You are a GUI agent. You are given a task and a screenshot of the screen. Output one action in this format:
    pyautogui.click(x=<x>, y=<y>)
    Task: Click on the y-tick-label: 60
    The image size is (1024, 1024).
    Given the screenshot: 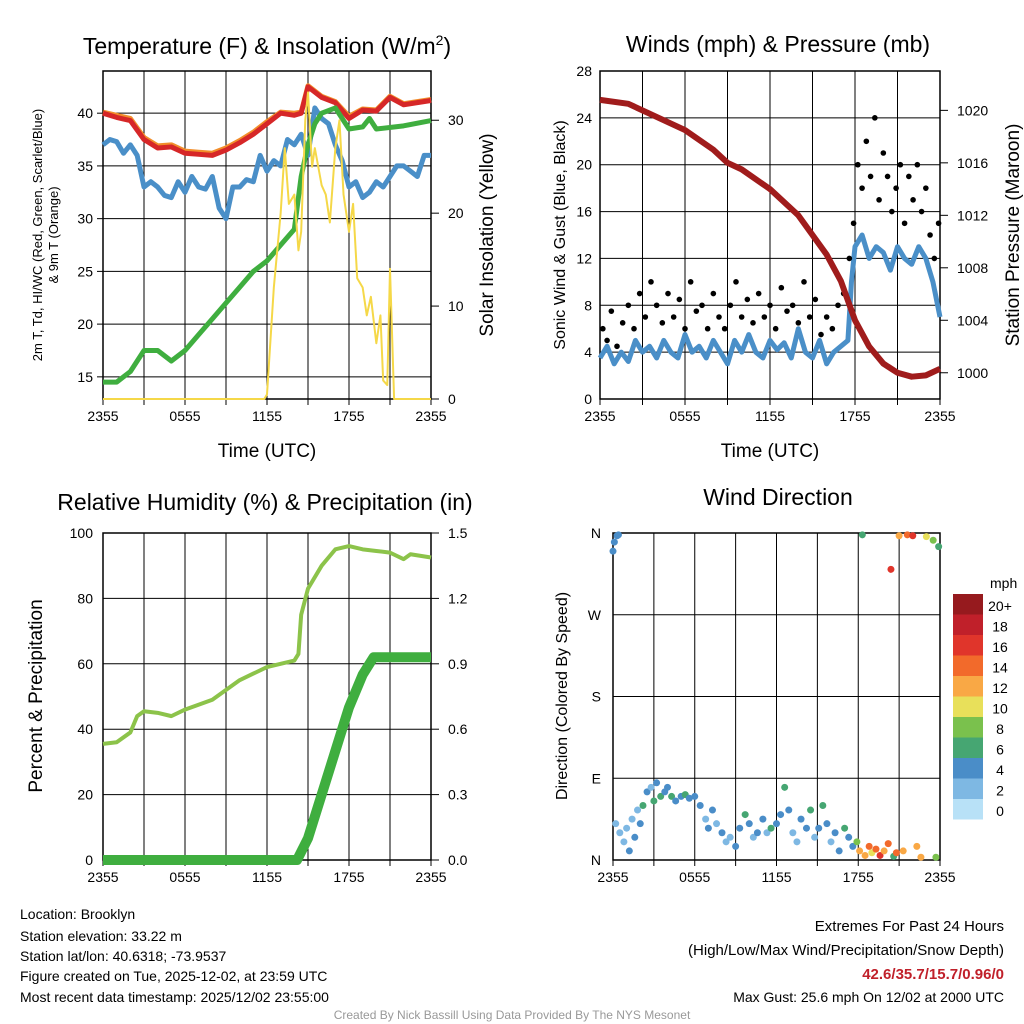 What is the action you would take?
    pyautogui.click(x=85, y=664)
    